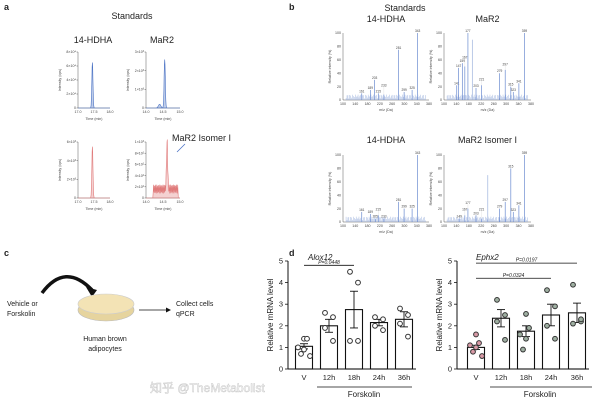 Image resolution: width=600 pixels, height=403 pixels. Describe the element at coordinates (404, 207) in the screenshot. I see `peak-label: 299` at that location.